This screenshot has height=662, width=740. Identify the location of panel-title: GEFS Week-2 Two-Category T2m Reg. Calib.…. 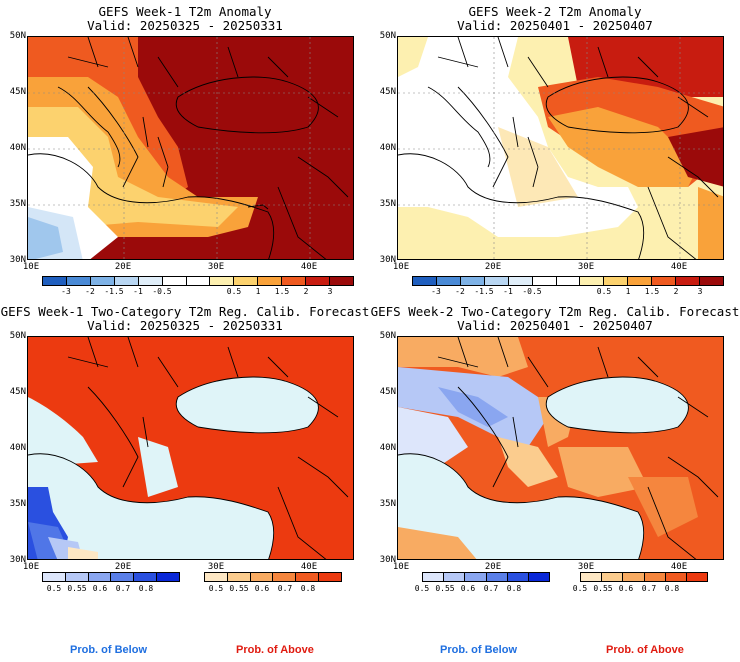
(555, 311).